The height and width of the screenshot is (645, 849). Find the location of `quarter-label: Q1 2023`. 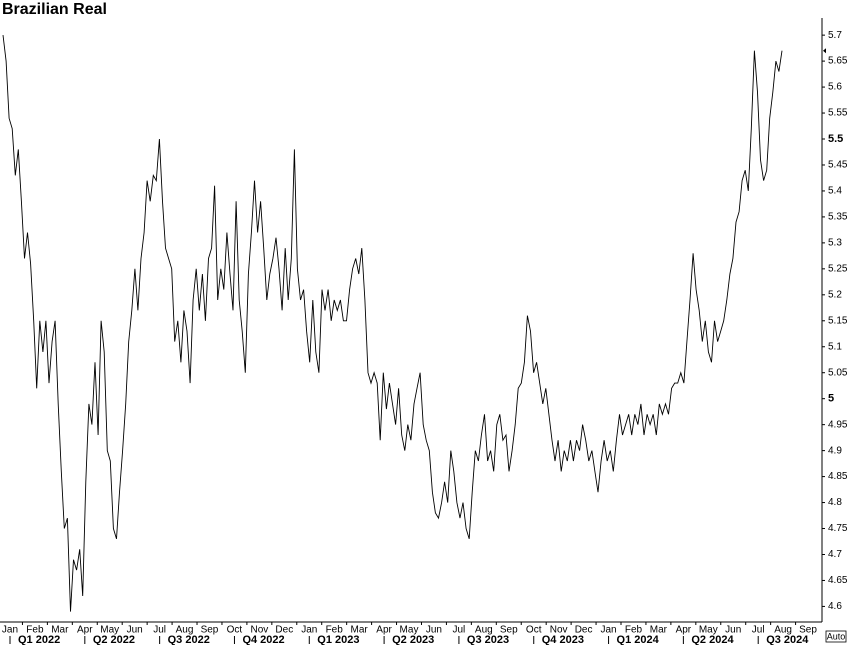

quarter-label: Q1 2023 is located at coordinates (338, 639).